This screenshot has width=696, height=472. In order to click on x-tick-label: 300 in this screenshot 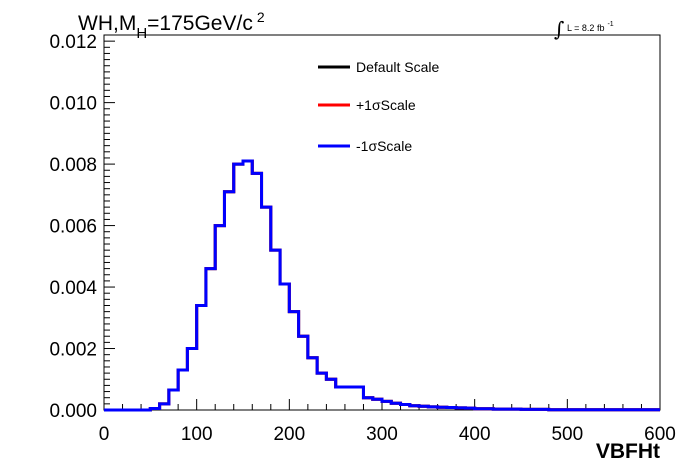, I will do `click(382, 434)`.